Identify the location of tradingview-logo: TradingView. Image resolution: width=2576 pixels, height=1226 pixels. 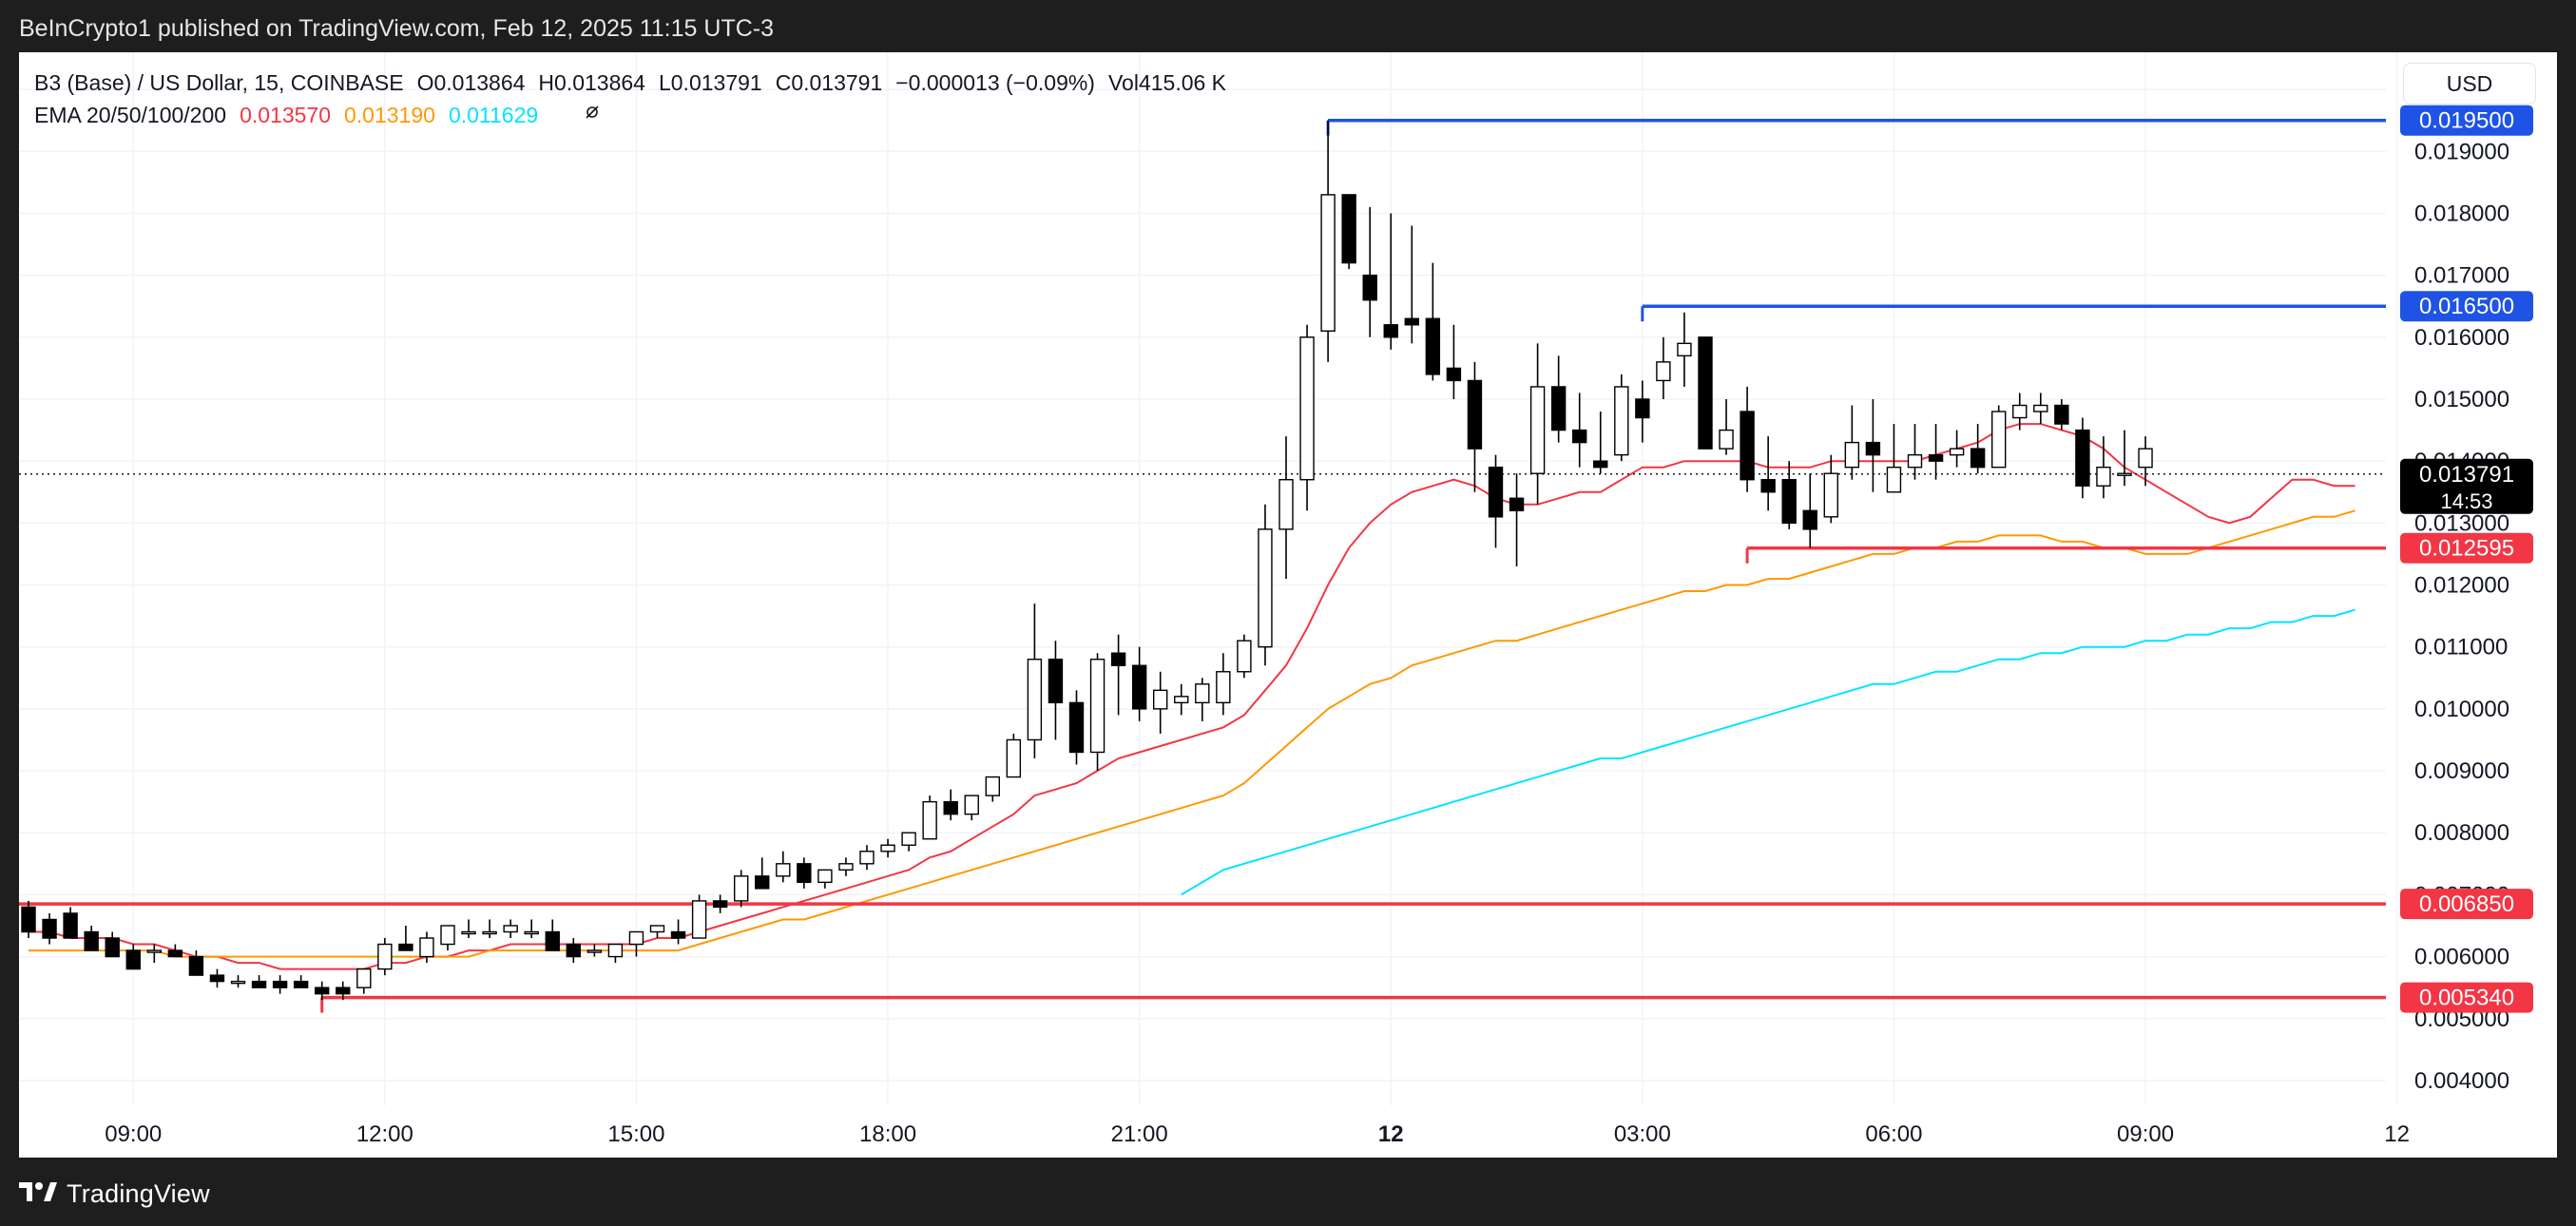
(114, 1194).